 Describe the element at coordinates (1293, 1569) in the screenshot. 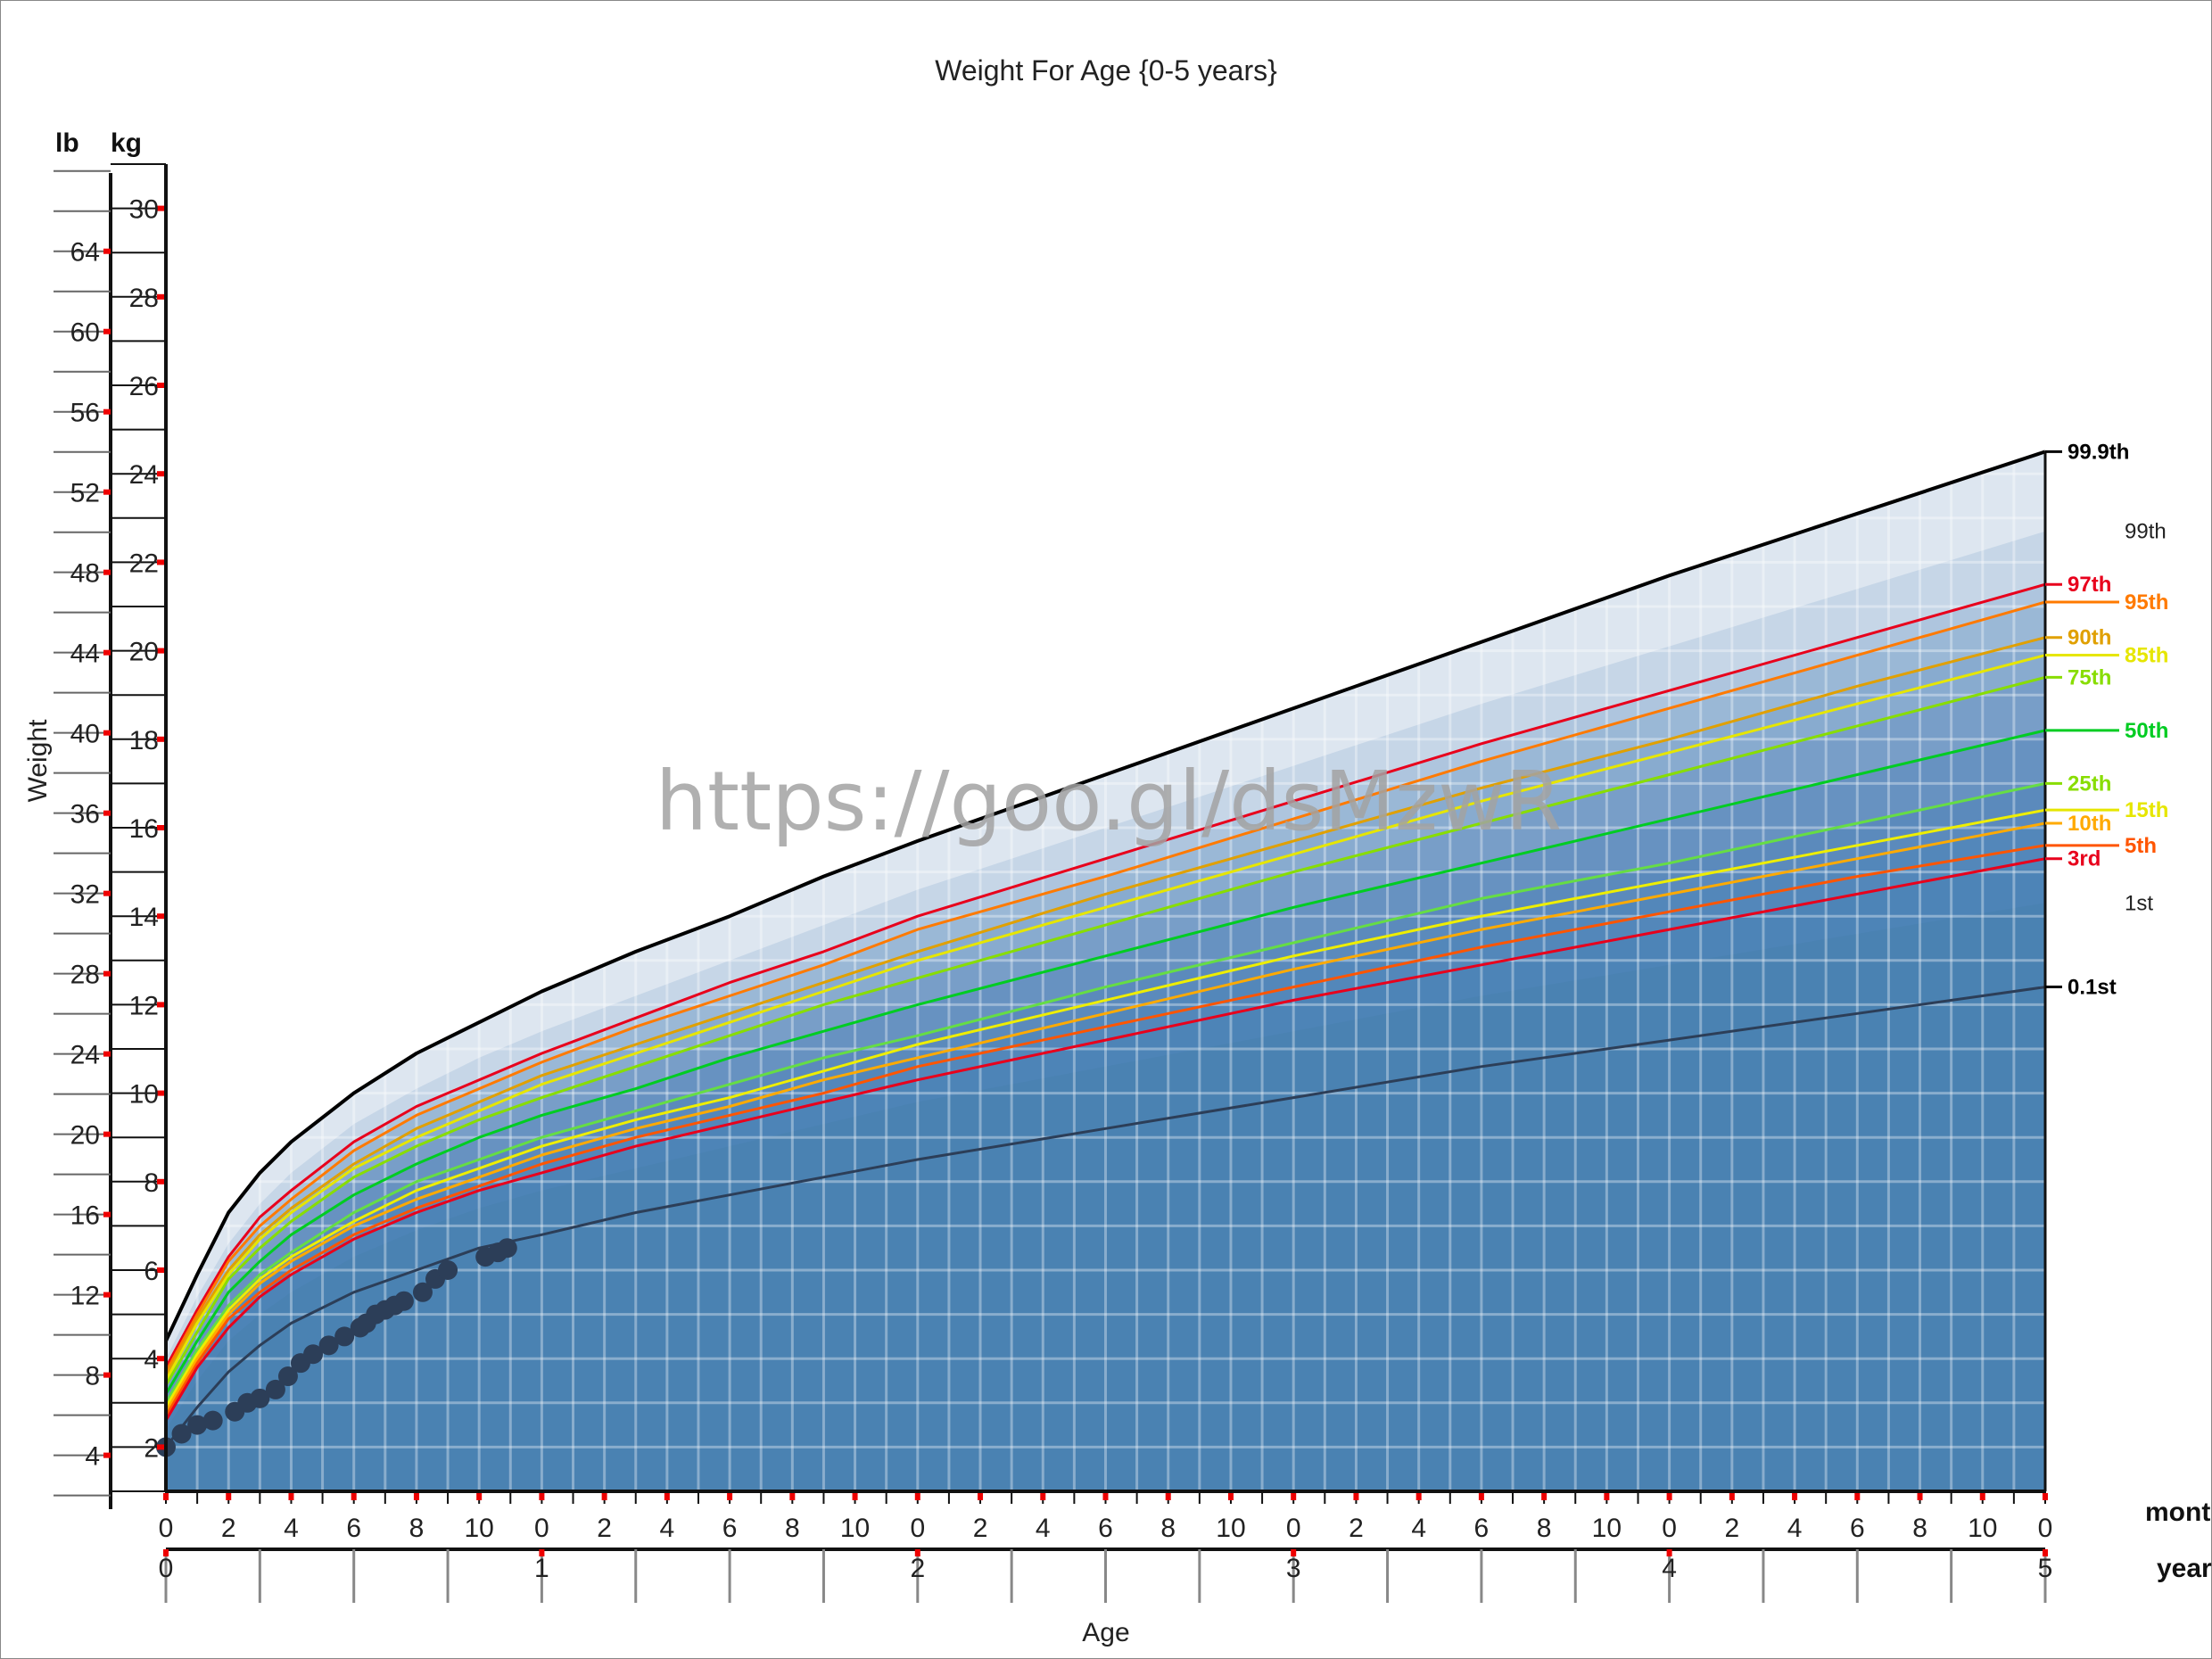

I see `year-tick-label: 3` at that location.